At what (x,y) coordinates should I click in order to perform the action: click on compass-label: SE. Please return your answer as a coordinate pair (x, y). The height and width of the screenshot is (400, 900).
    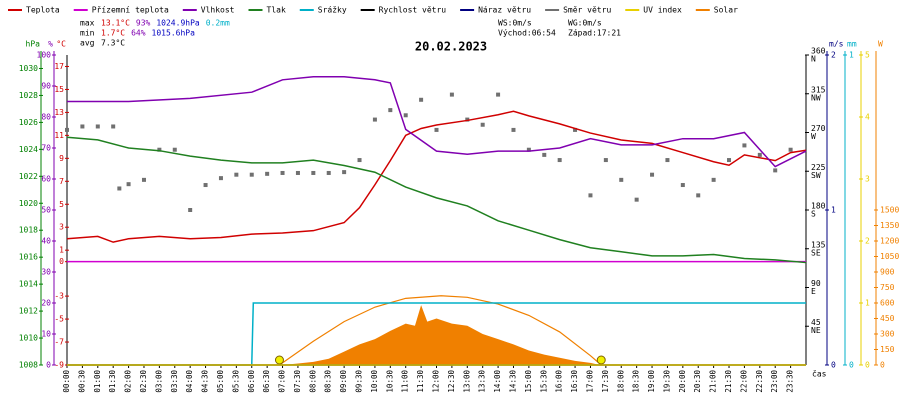
    Looking at the image, I should click on (816, 252).